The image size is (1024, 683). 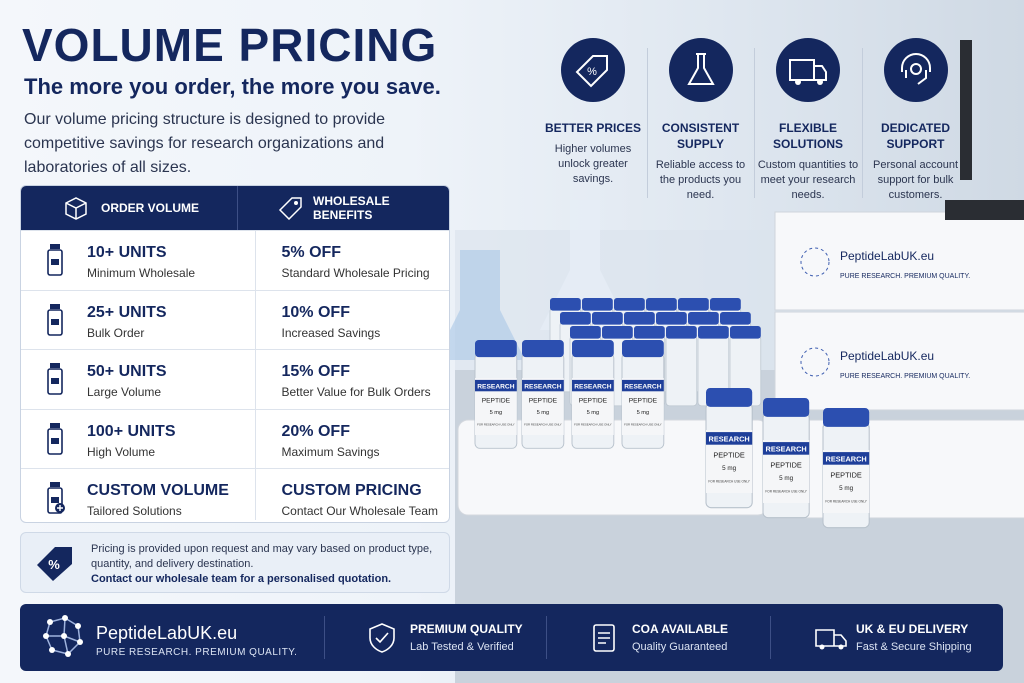 What do you see at coordinates (807, 136) in the screenshot?
I see `feature-title: FLEXIBLE SOLUTIONS` at bounding box center [807, 136].